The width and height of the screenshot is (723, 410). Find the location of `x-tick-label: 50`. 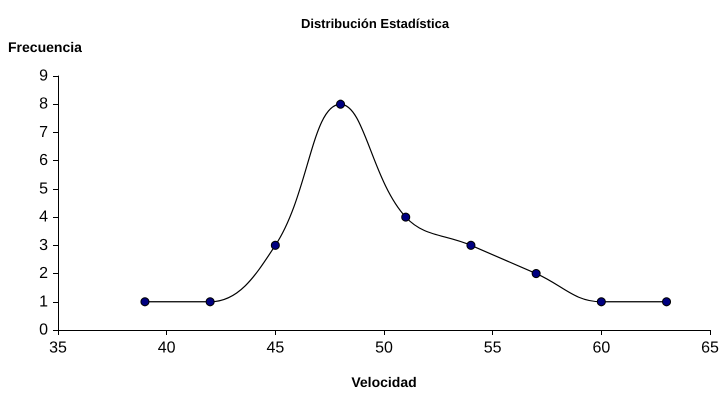

x-tick-label: 50 is located at coordinates (384, 348).